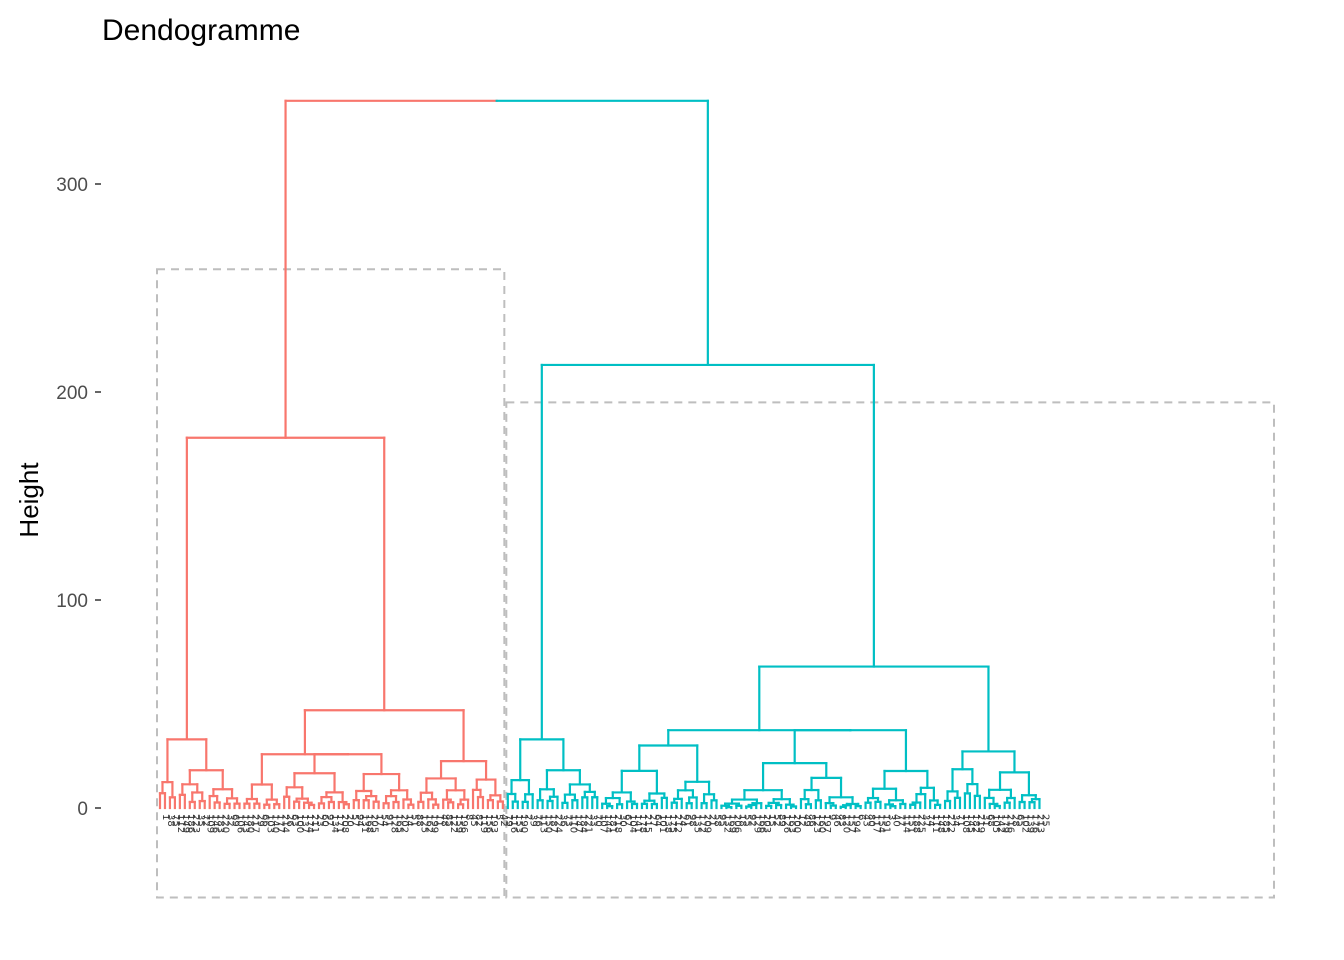  I want to click on leaf-label: 208, so click(344, 823).